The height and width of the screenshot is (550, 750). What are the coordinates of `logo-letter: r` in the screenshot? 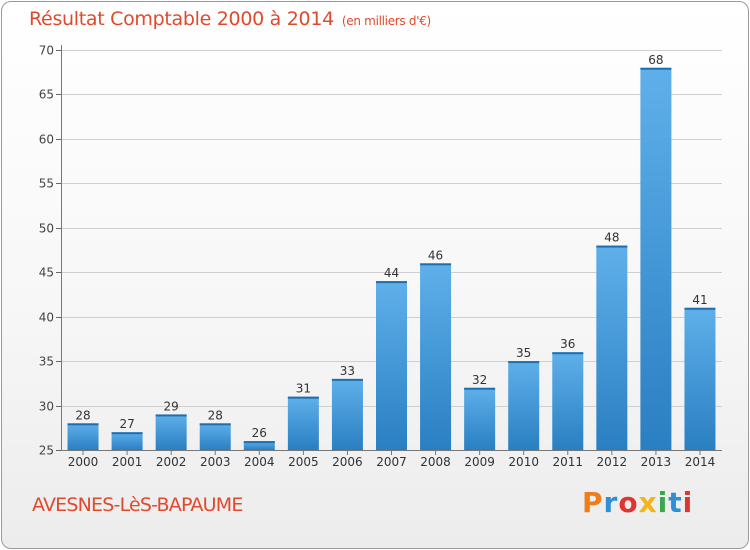 It's located at (611, 502).